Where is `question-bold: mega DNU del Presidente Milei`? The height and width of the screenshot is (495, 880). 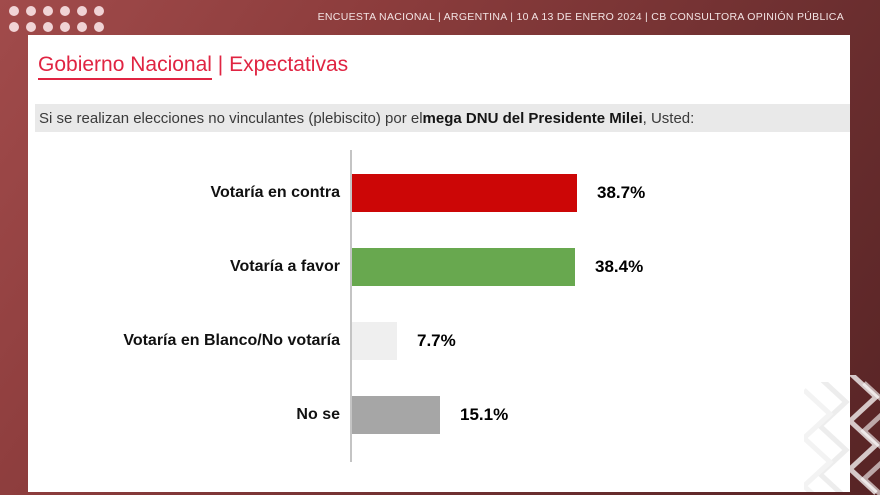 question-bold: mega DNU del Presidente Milei is located at coordinates (532, 118).